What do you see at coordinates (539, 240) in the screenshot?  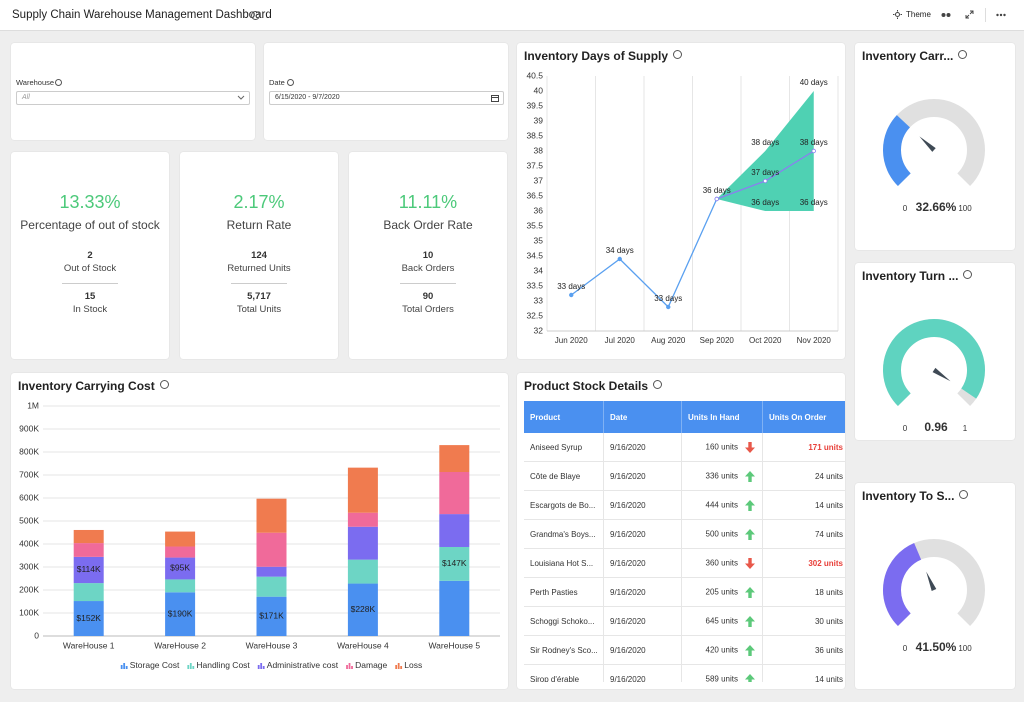 I see `y-tick-label: 35` at bounding box center [539, 240].